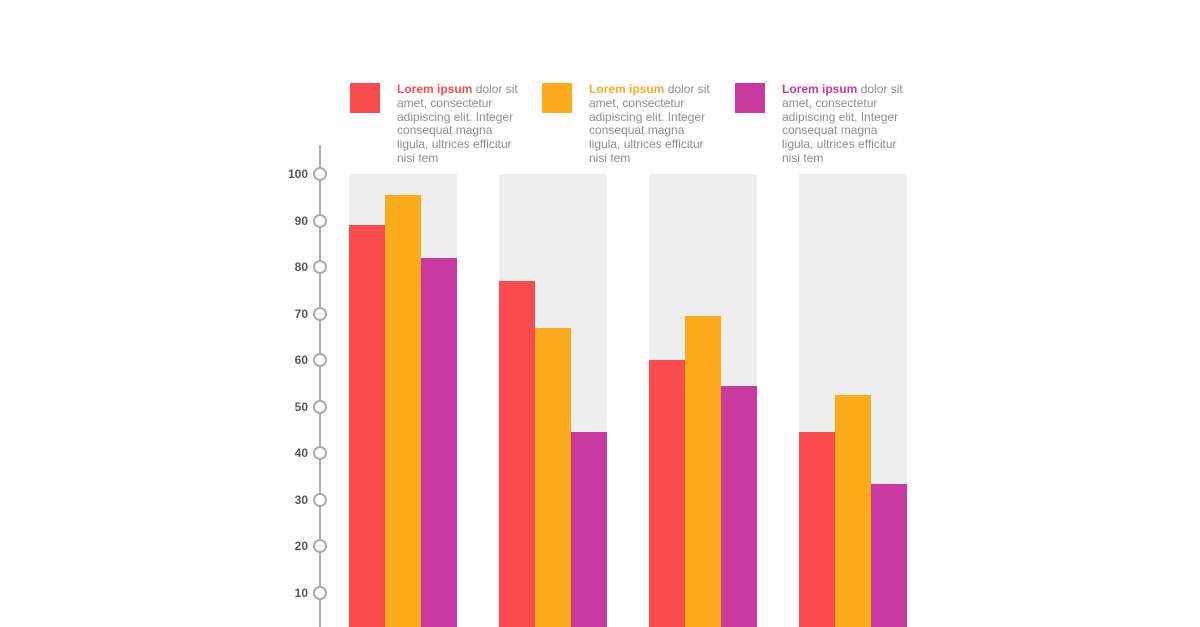 The width and height of the screenshot is (1200, 627). Describe the element at coordinates (320, 386) in the screenshot. I see `y-axis-line` at that location.